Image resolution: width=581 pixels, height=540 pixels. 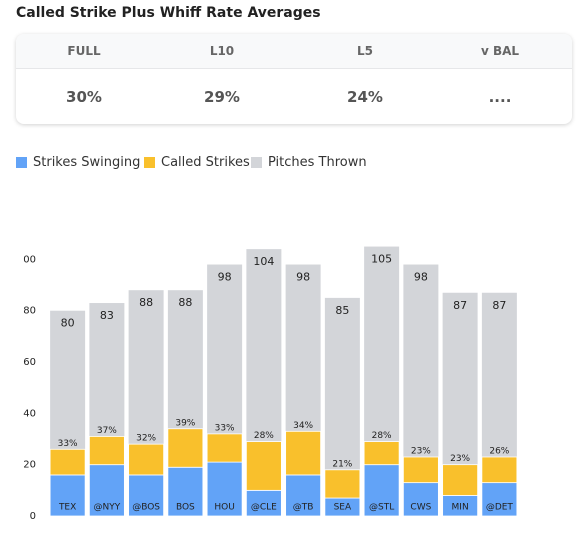 What do you see at coordinates (185, 508) in the screenshot?
I see `x-tick-label: BOS` at bounding box center [185, 508].